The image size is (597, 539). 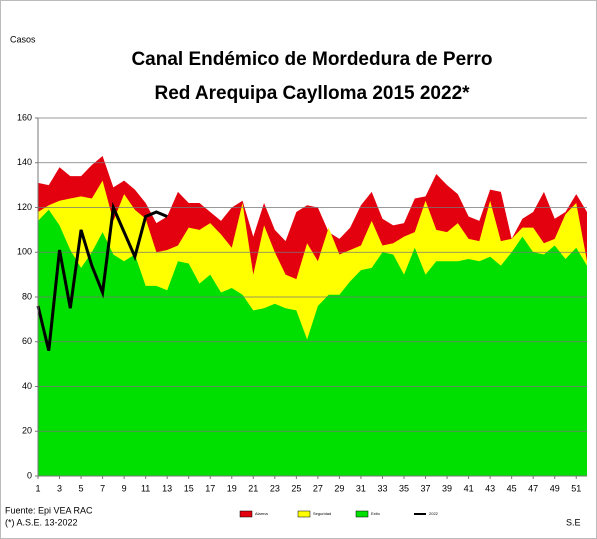 I want to click on x-tick-label: 43, so click(x=490, y=488).